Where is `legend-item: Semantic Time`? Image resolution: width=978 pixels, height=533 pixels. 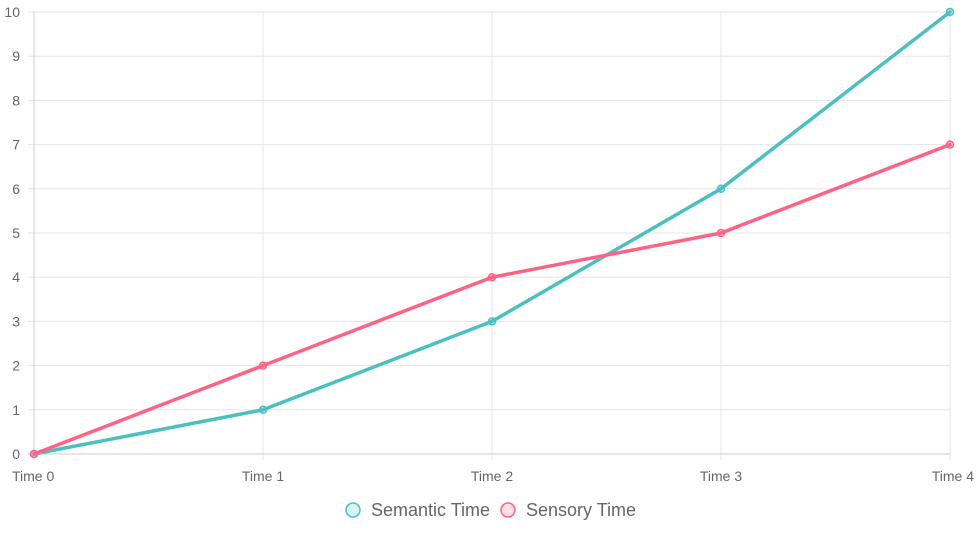
legend-item: Semantic Time is located at coordinates (417, 510).